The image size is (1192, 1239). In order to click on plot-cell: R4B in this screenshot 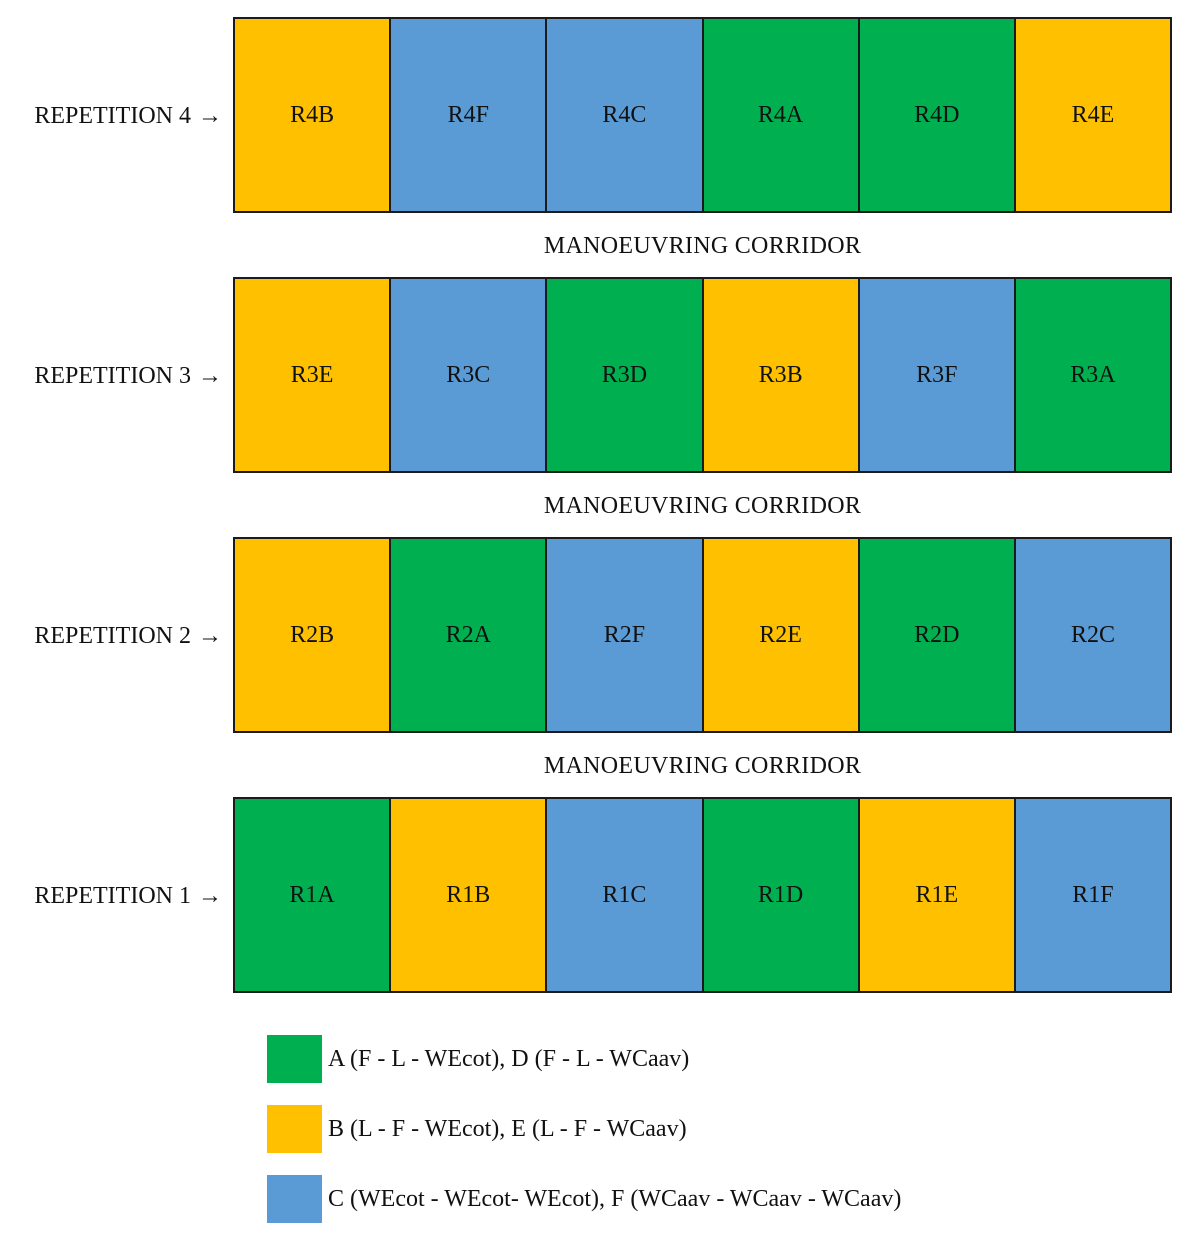, I will do `click(313, 115)`.